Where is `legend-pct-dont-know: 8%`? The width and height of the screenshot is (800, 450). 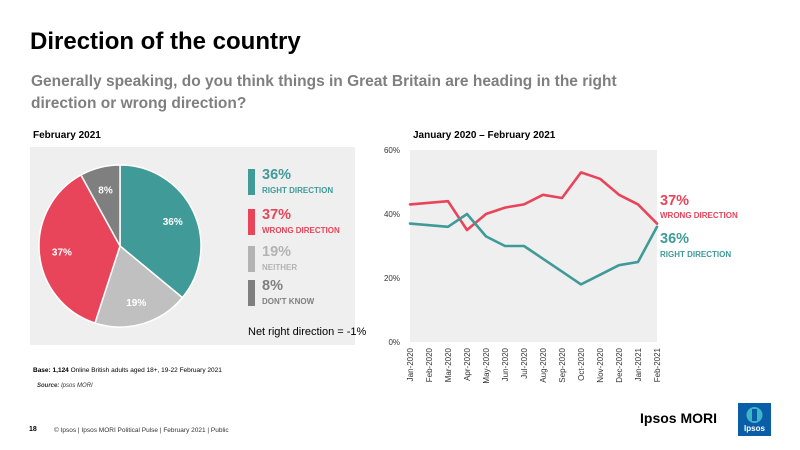 legend-pct-dont-know: 8% is located at coordinates (272, 286).